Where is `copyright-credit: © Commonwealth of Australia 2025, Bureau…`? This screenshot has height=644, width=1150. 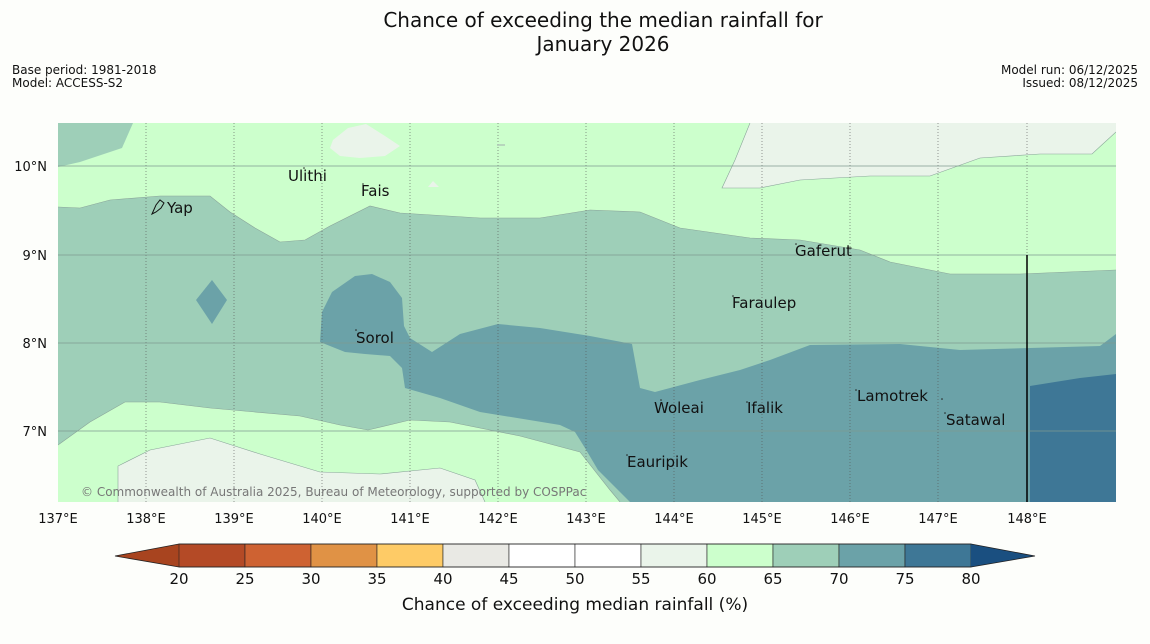 copyright-credit: © Commonwealth of Australia 2025, Bureau… is located at coordinates (333, 492).